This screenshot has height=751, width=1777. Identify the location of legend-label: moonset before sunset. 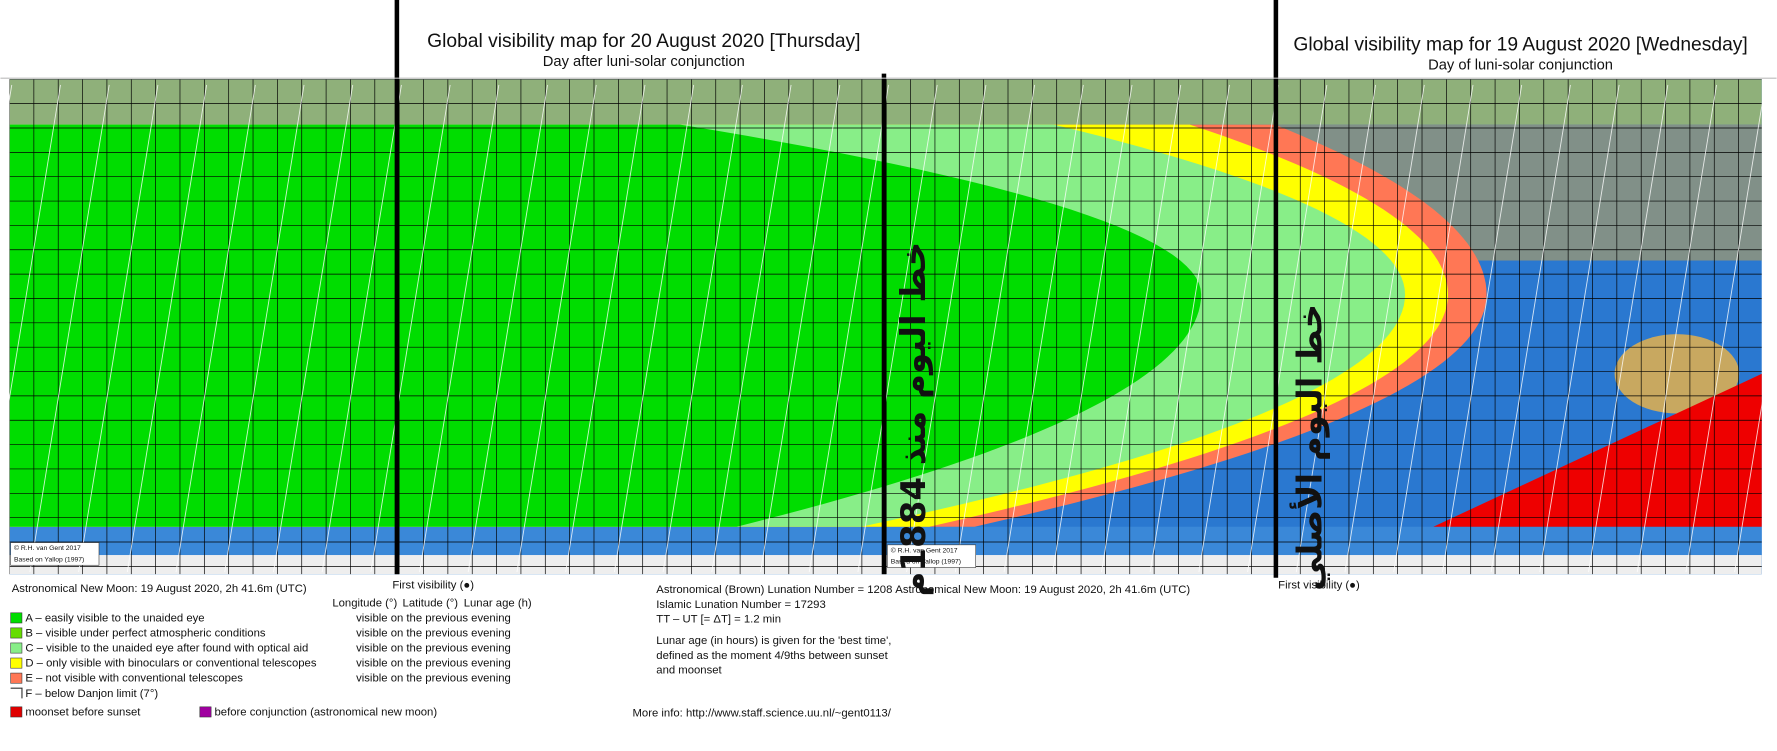
(83, 712).